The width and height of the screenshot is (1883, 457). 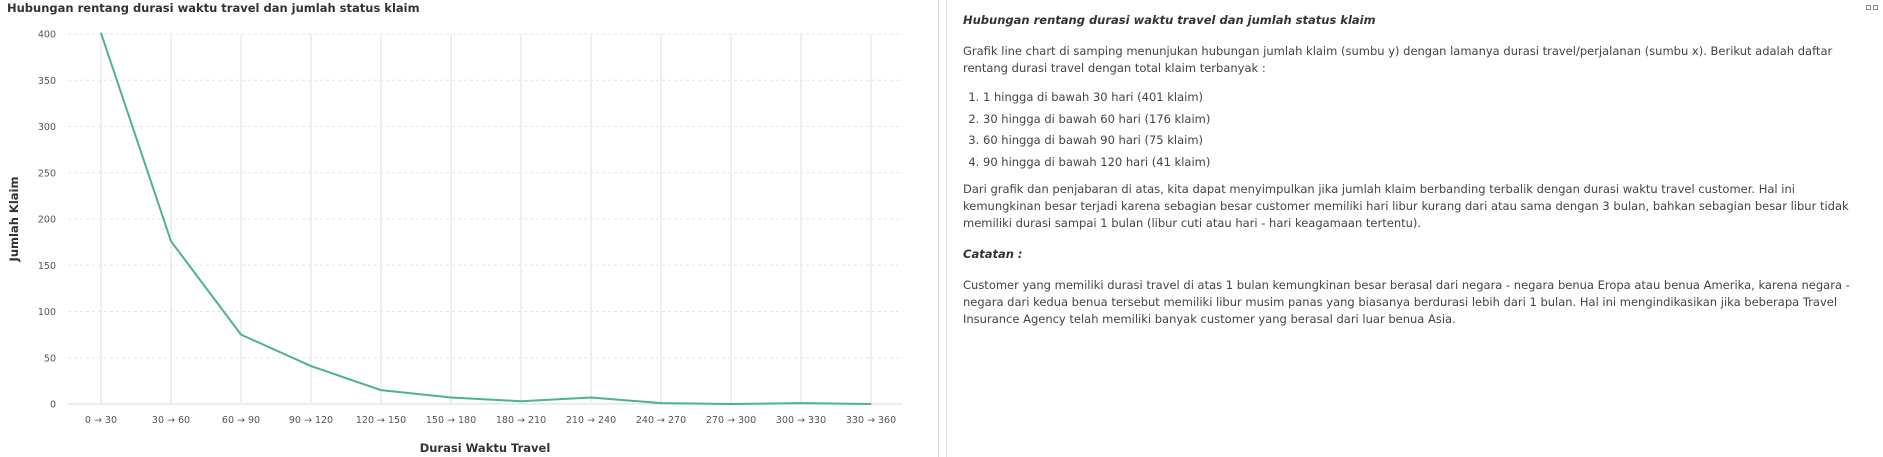 I want to click on y-tick-label: 250, so click(x=47, y=173).